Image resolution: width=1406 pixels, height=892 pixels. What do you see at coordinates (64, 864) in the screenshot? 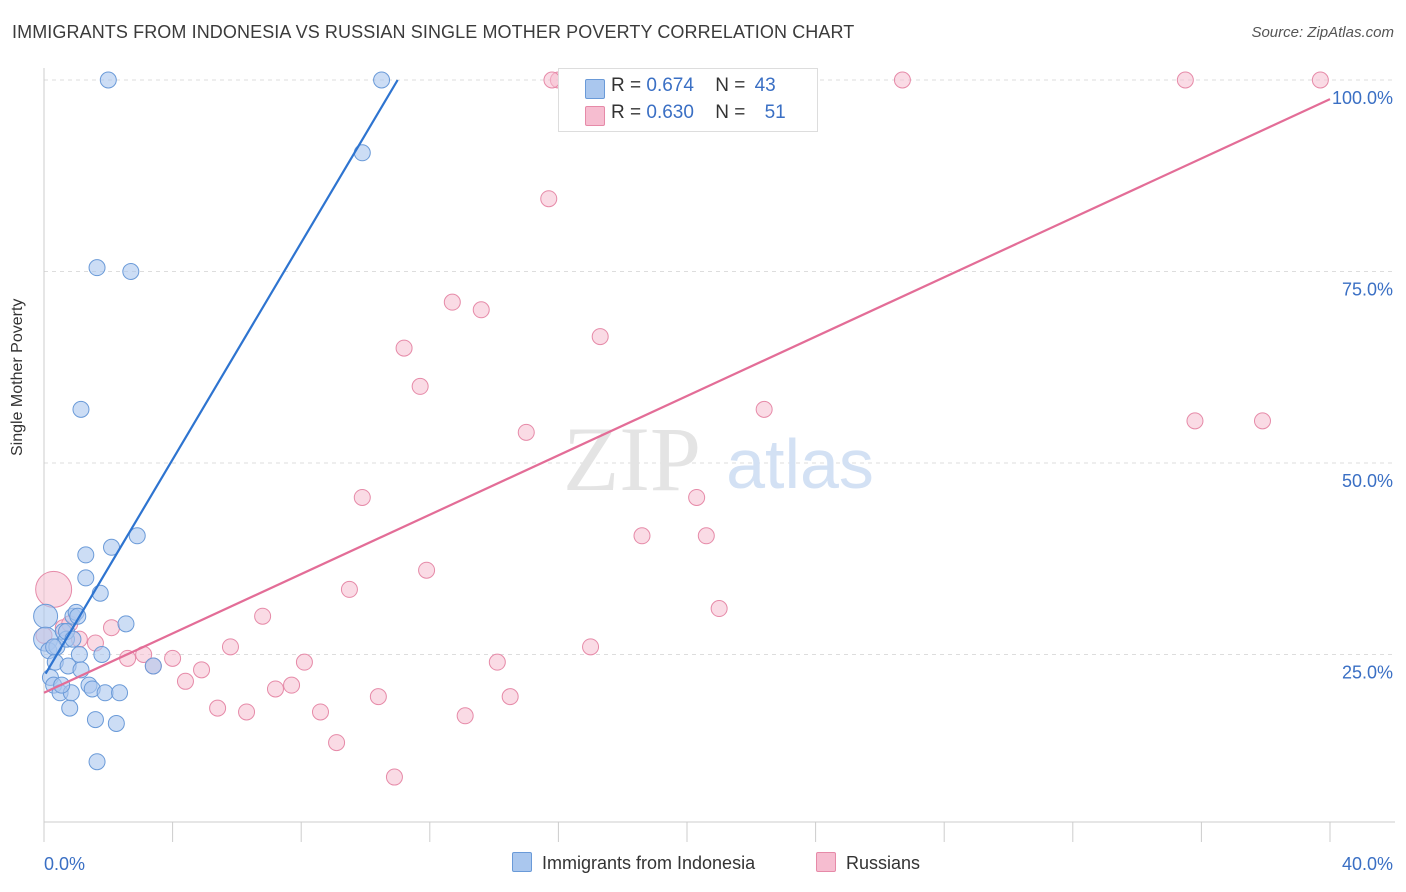
I see `x-tick-label: 0.0%` at bounding box center [64, 864].